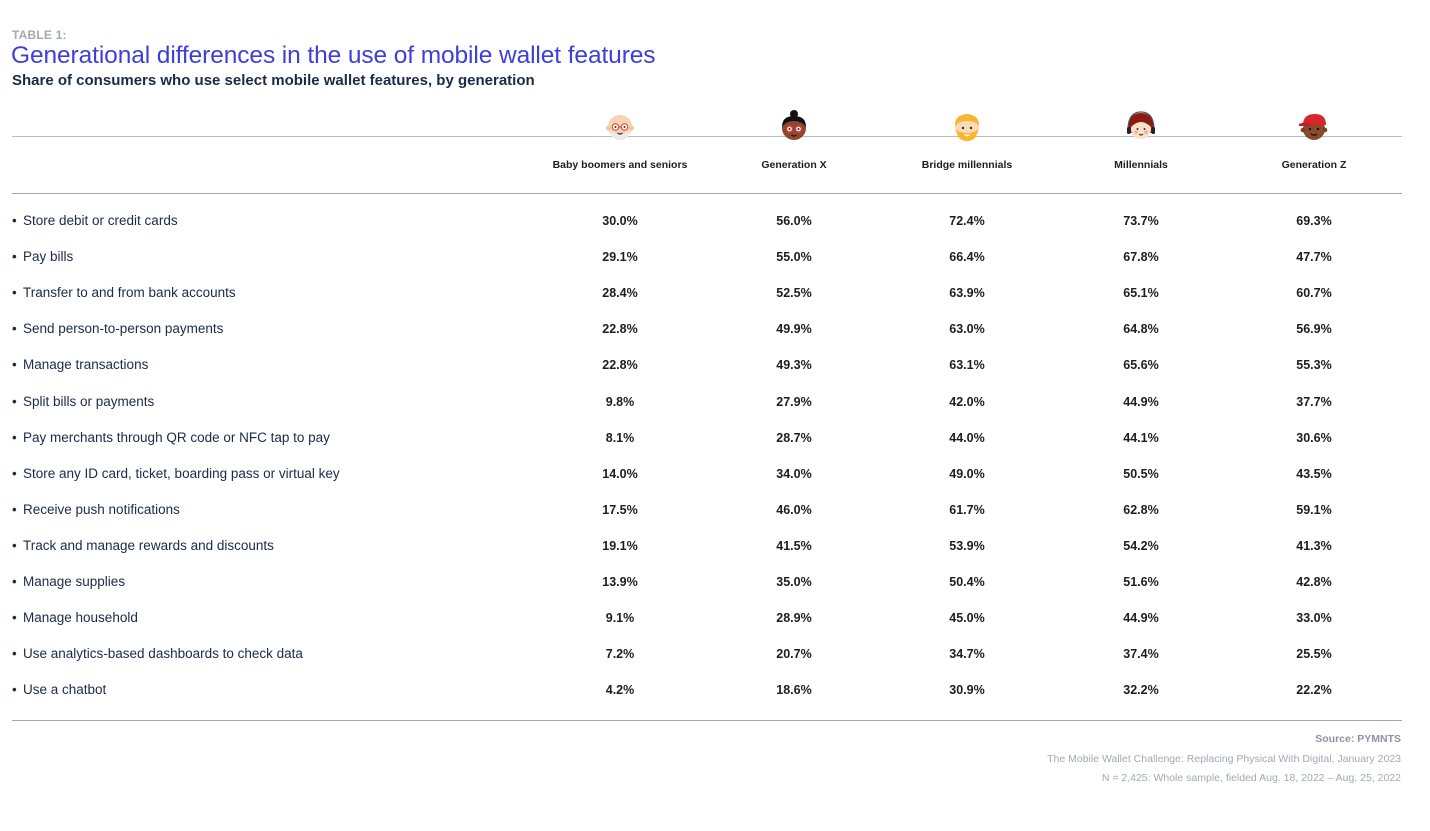  Describe the element at coordinates (1141, 654) in the screenshot. I see `table-cell: 37.4%` at that location.